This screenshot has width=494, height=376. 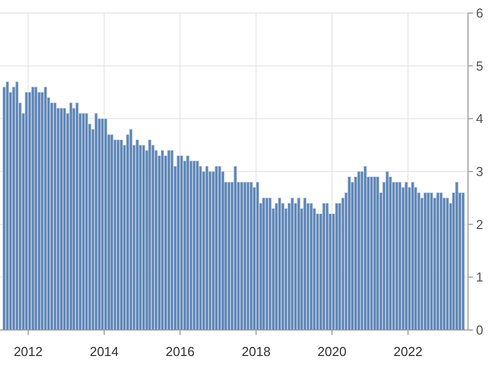 What do you see at coordinates (104, 351) in the screenshot?
I see `x-tick-label: 2014` at bounding box center [104, 351].